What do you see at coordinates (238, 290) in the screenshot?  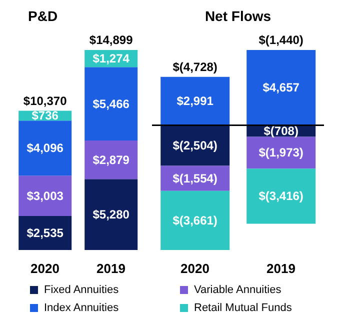 I see `legend-label: Variable Annuities` at bounding box center [238, 290].